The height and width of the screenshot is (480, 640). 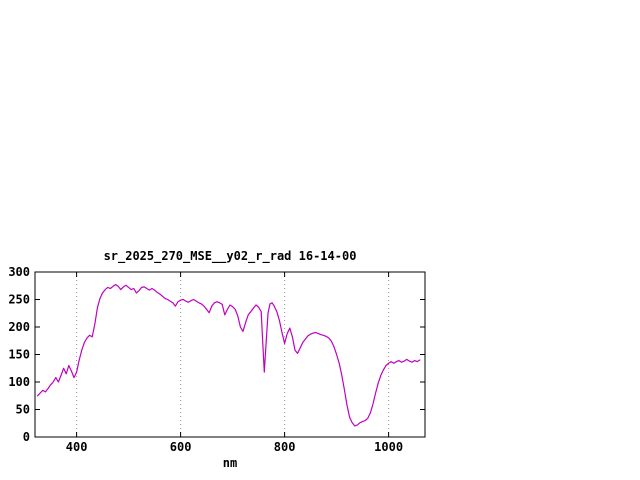 I want to click on y-tick-label: 0, so click(x=26, y=437).